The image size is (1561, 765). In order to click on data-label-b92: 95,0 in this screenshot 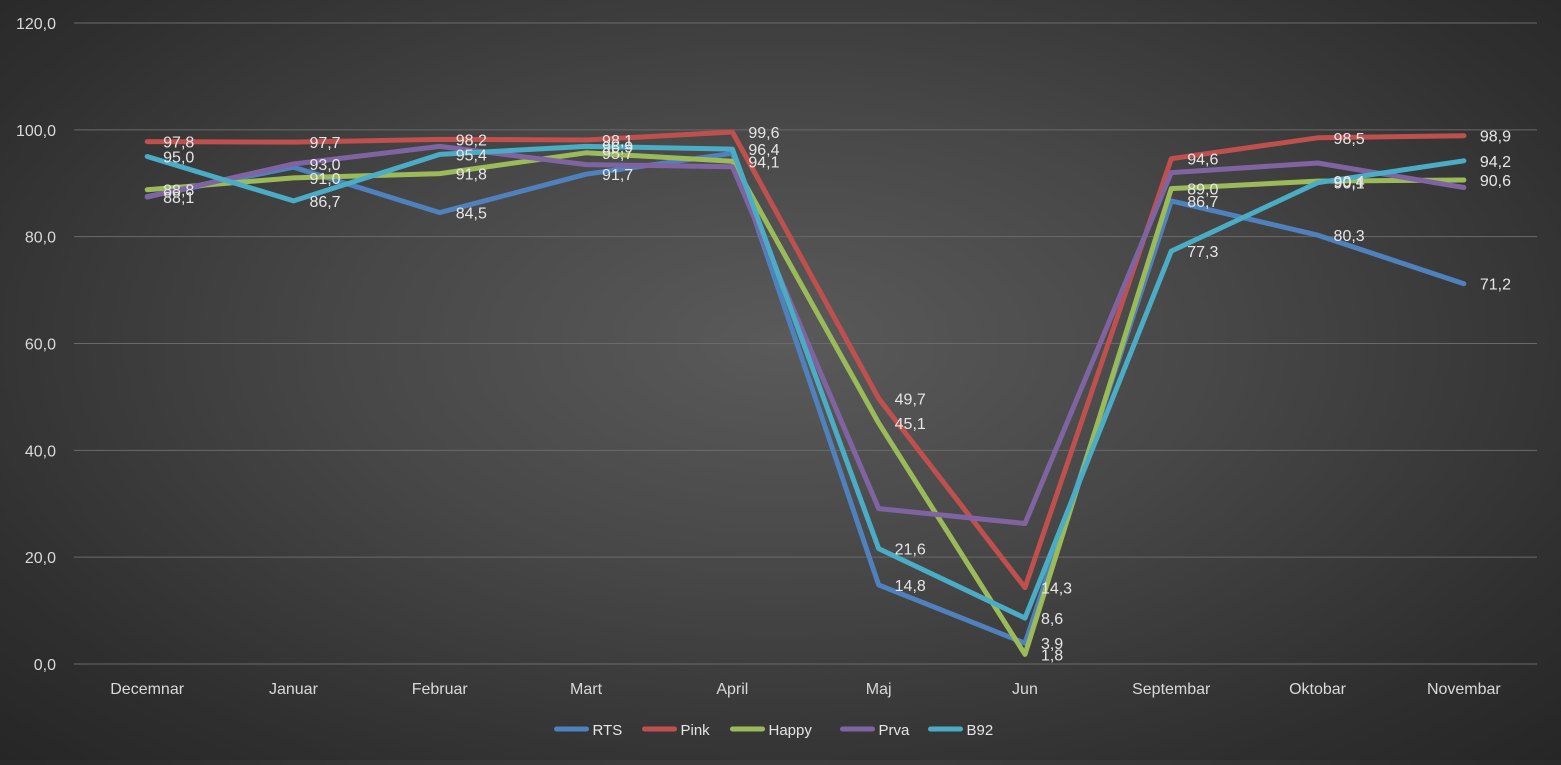, I will do `click(178, 158)`.